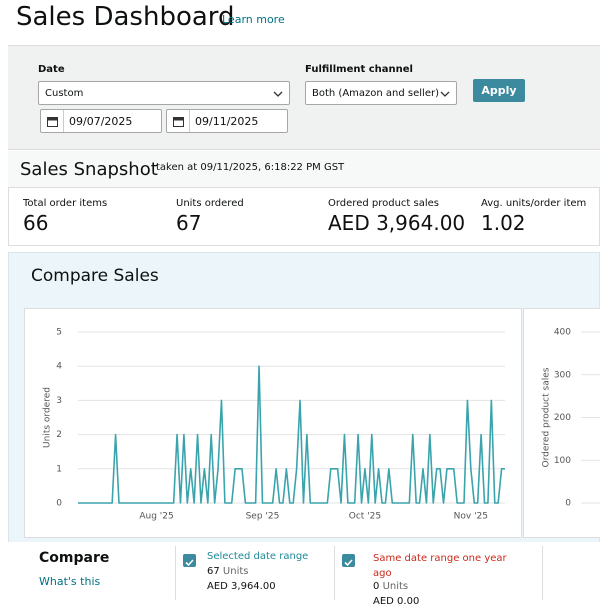 The width and height of the screenshot is (600, 607). Describe the element at coordinates (383, 203) in the screenshot. I see `metric-label: Ordered product sales` at that location.